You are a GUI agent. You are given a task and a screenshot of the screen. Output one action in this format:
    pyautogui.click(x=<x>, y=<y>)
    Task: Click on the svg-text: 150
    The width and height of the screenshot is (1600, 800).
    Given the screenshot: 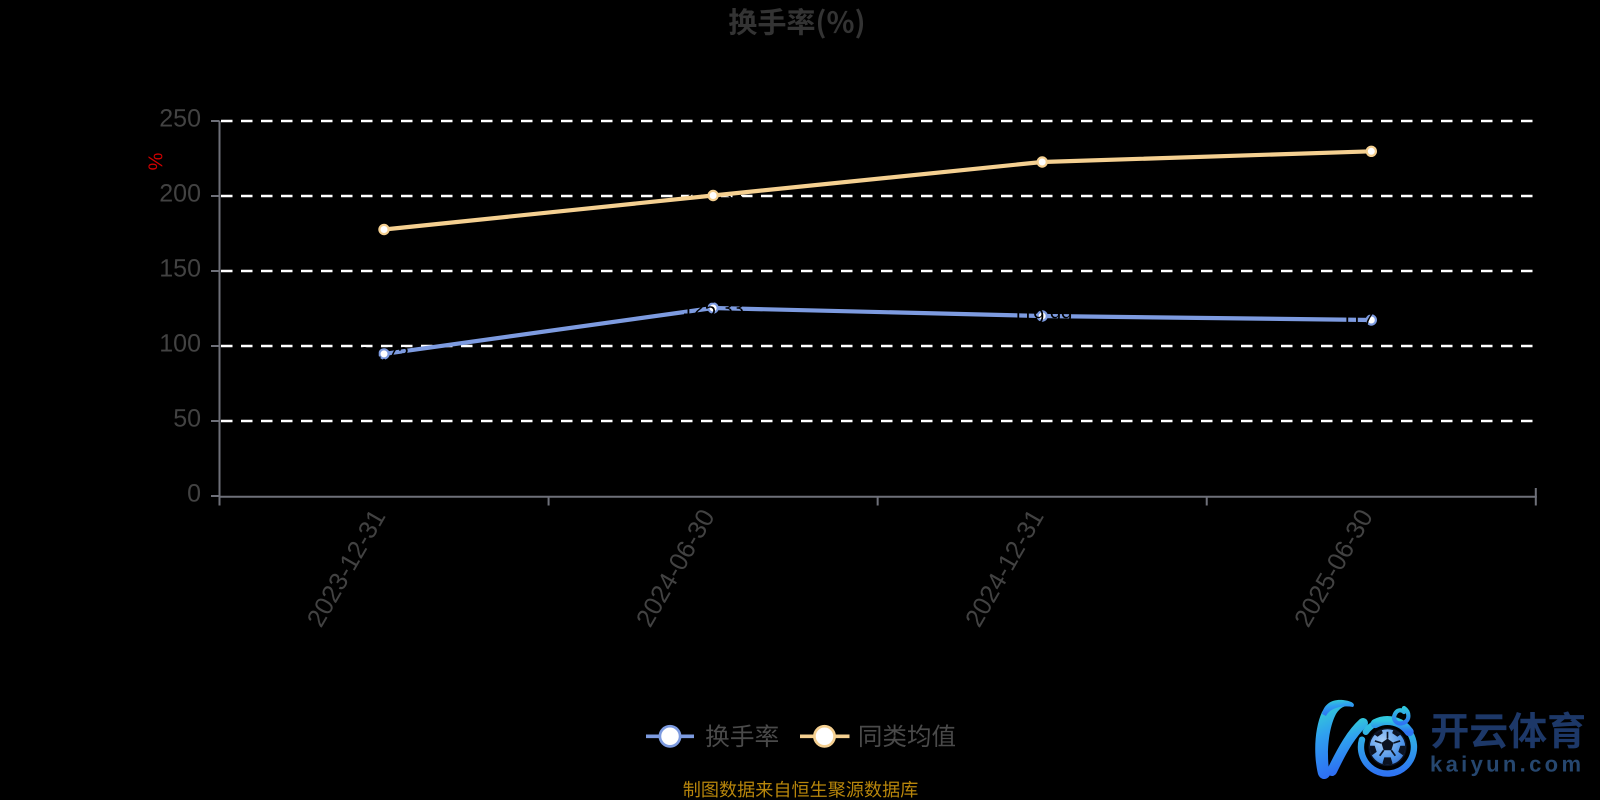 What is the action you would take?
    pyautogui.click(x=180, y=269)
    